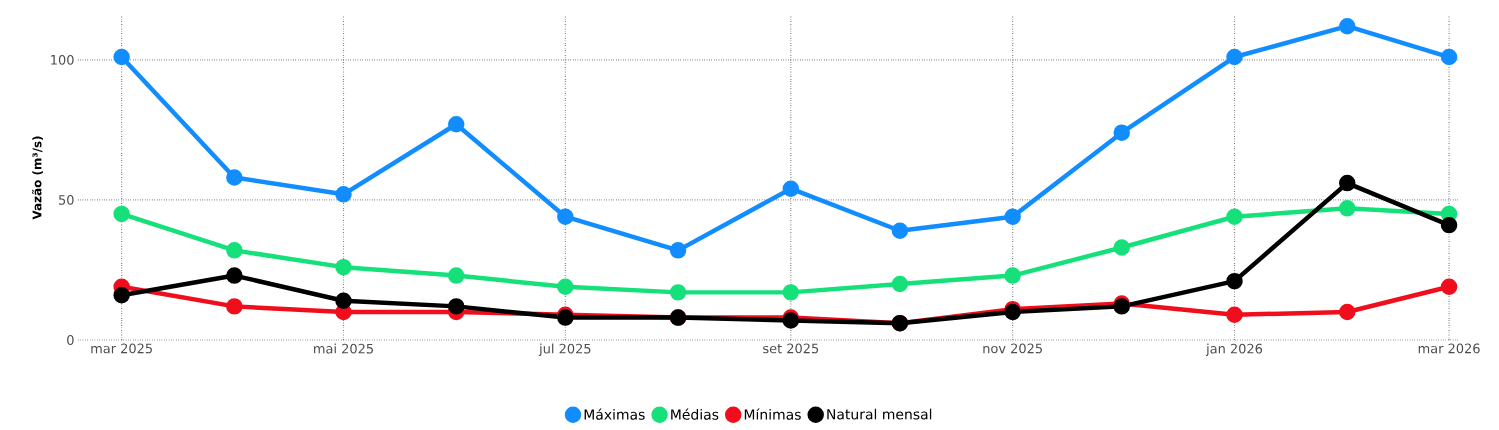 This screenshot has width=1499, height=430. I want to click on x-tick-label: jul 2025, so click(564, 350).